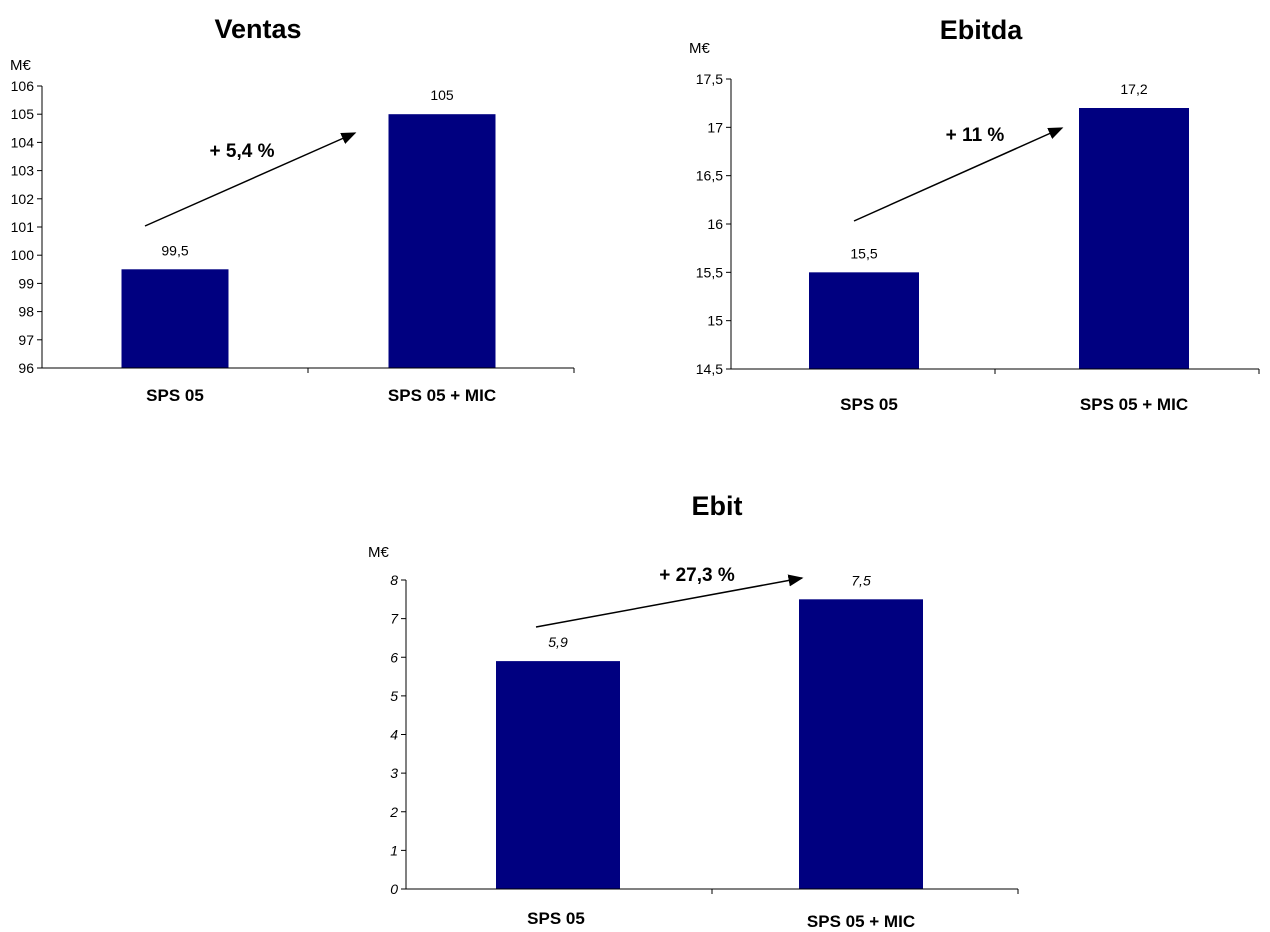  Describe the element at coordinates (26, 368) in the screenshot. I see `y-tick-label: 96` at that location.